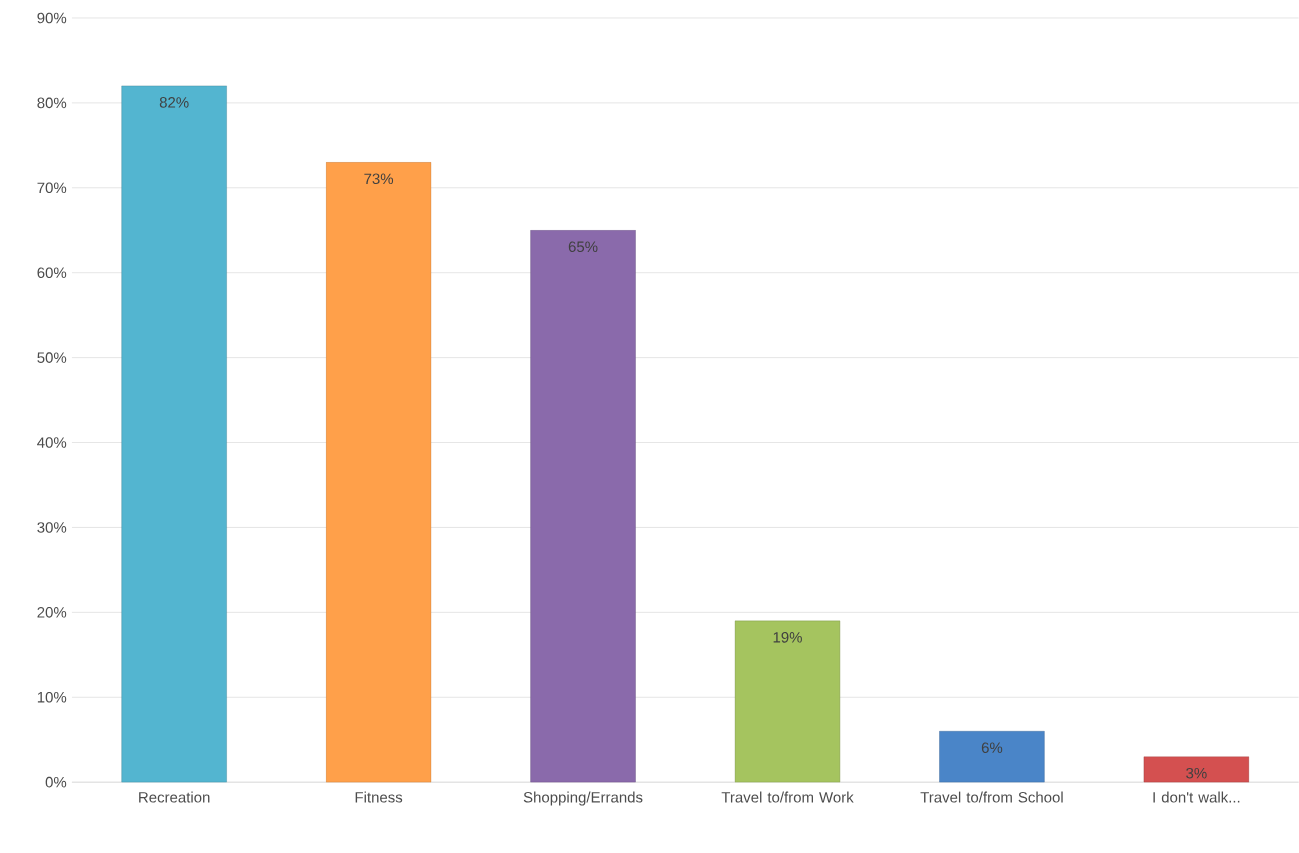  I want to click on y-tick-label: 60%, so click(52, 272).